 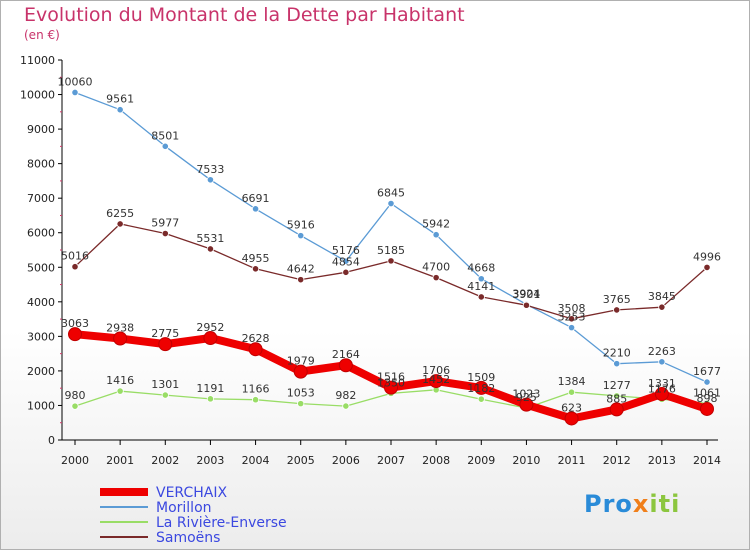 What do you see at coordinates (662, 460) in the screenshot?
I see `x-tick-label-13: 2013` at bounding box center [662, 460].